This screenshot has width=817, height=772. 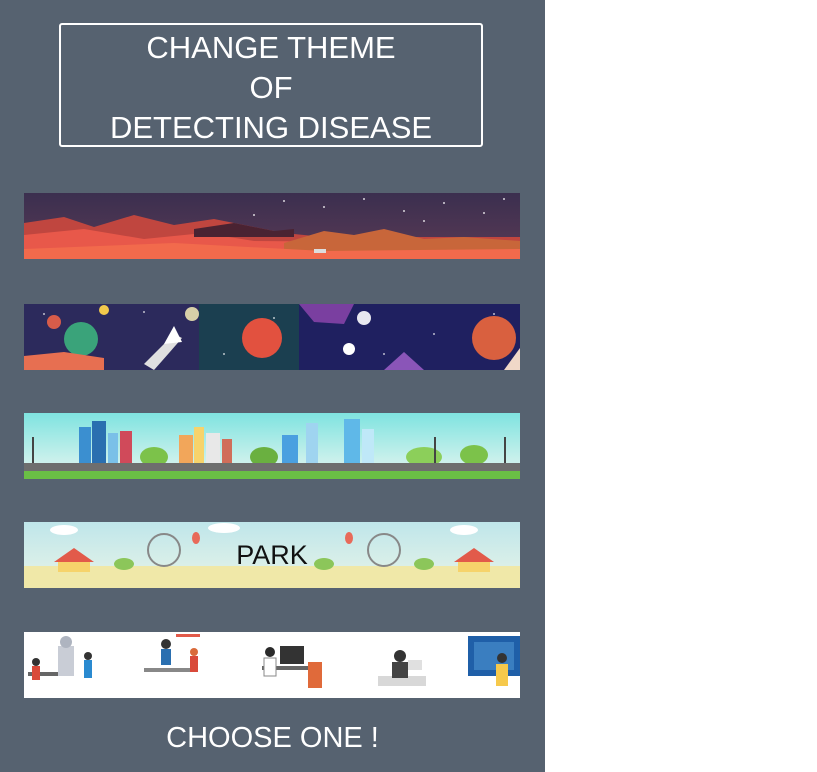 I want to click on park-theme-thumbnail, so click(x=272, y=555).